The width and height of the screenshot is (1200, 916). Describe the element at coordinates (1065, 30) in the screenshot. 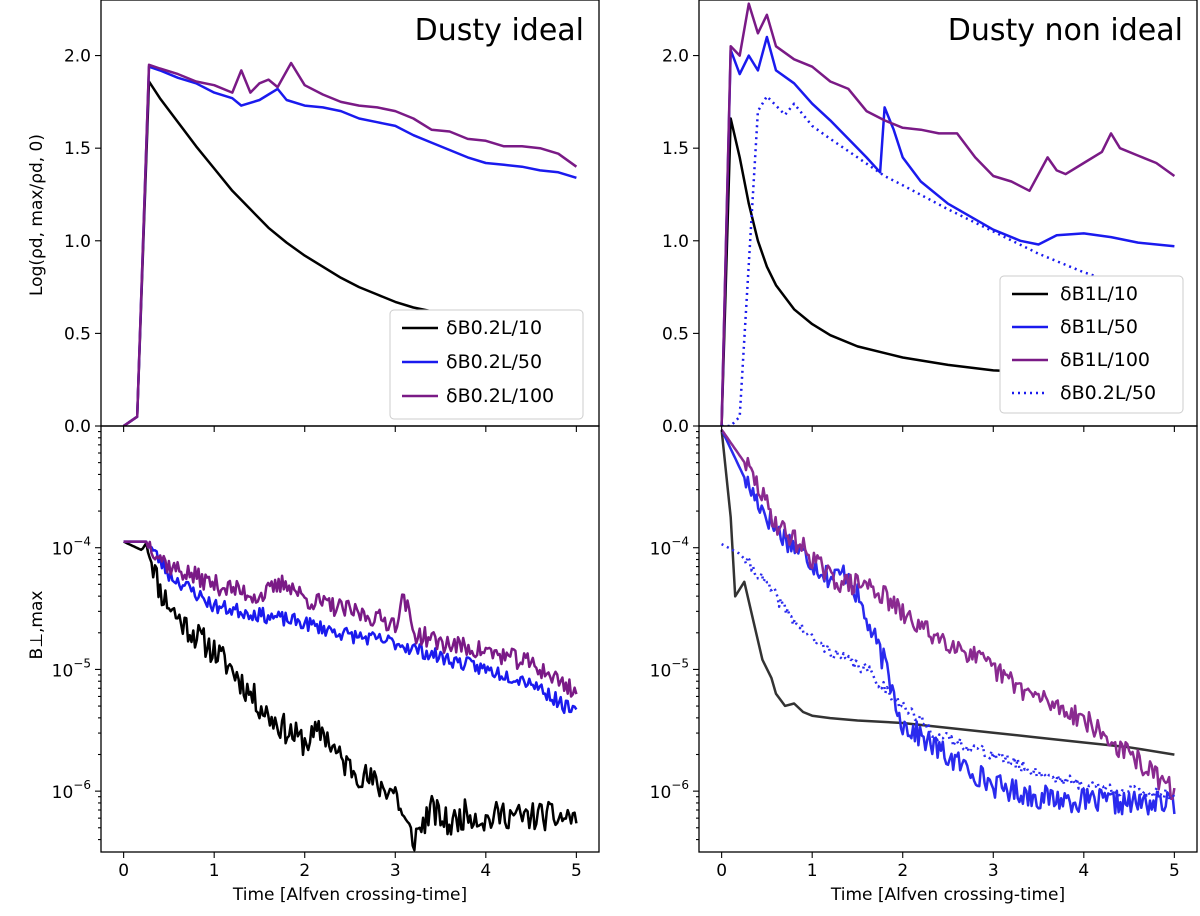

I see `panel-title-right: Dusty non ideal` at that location.